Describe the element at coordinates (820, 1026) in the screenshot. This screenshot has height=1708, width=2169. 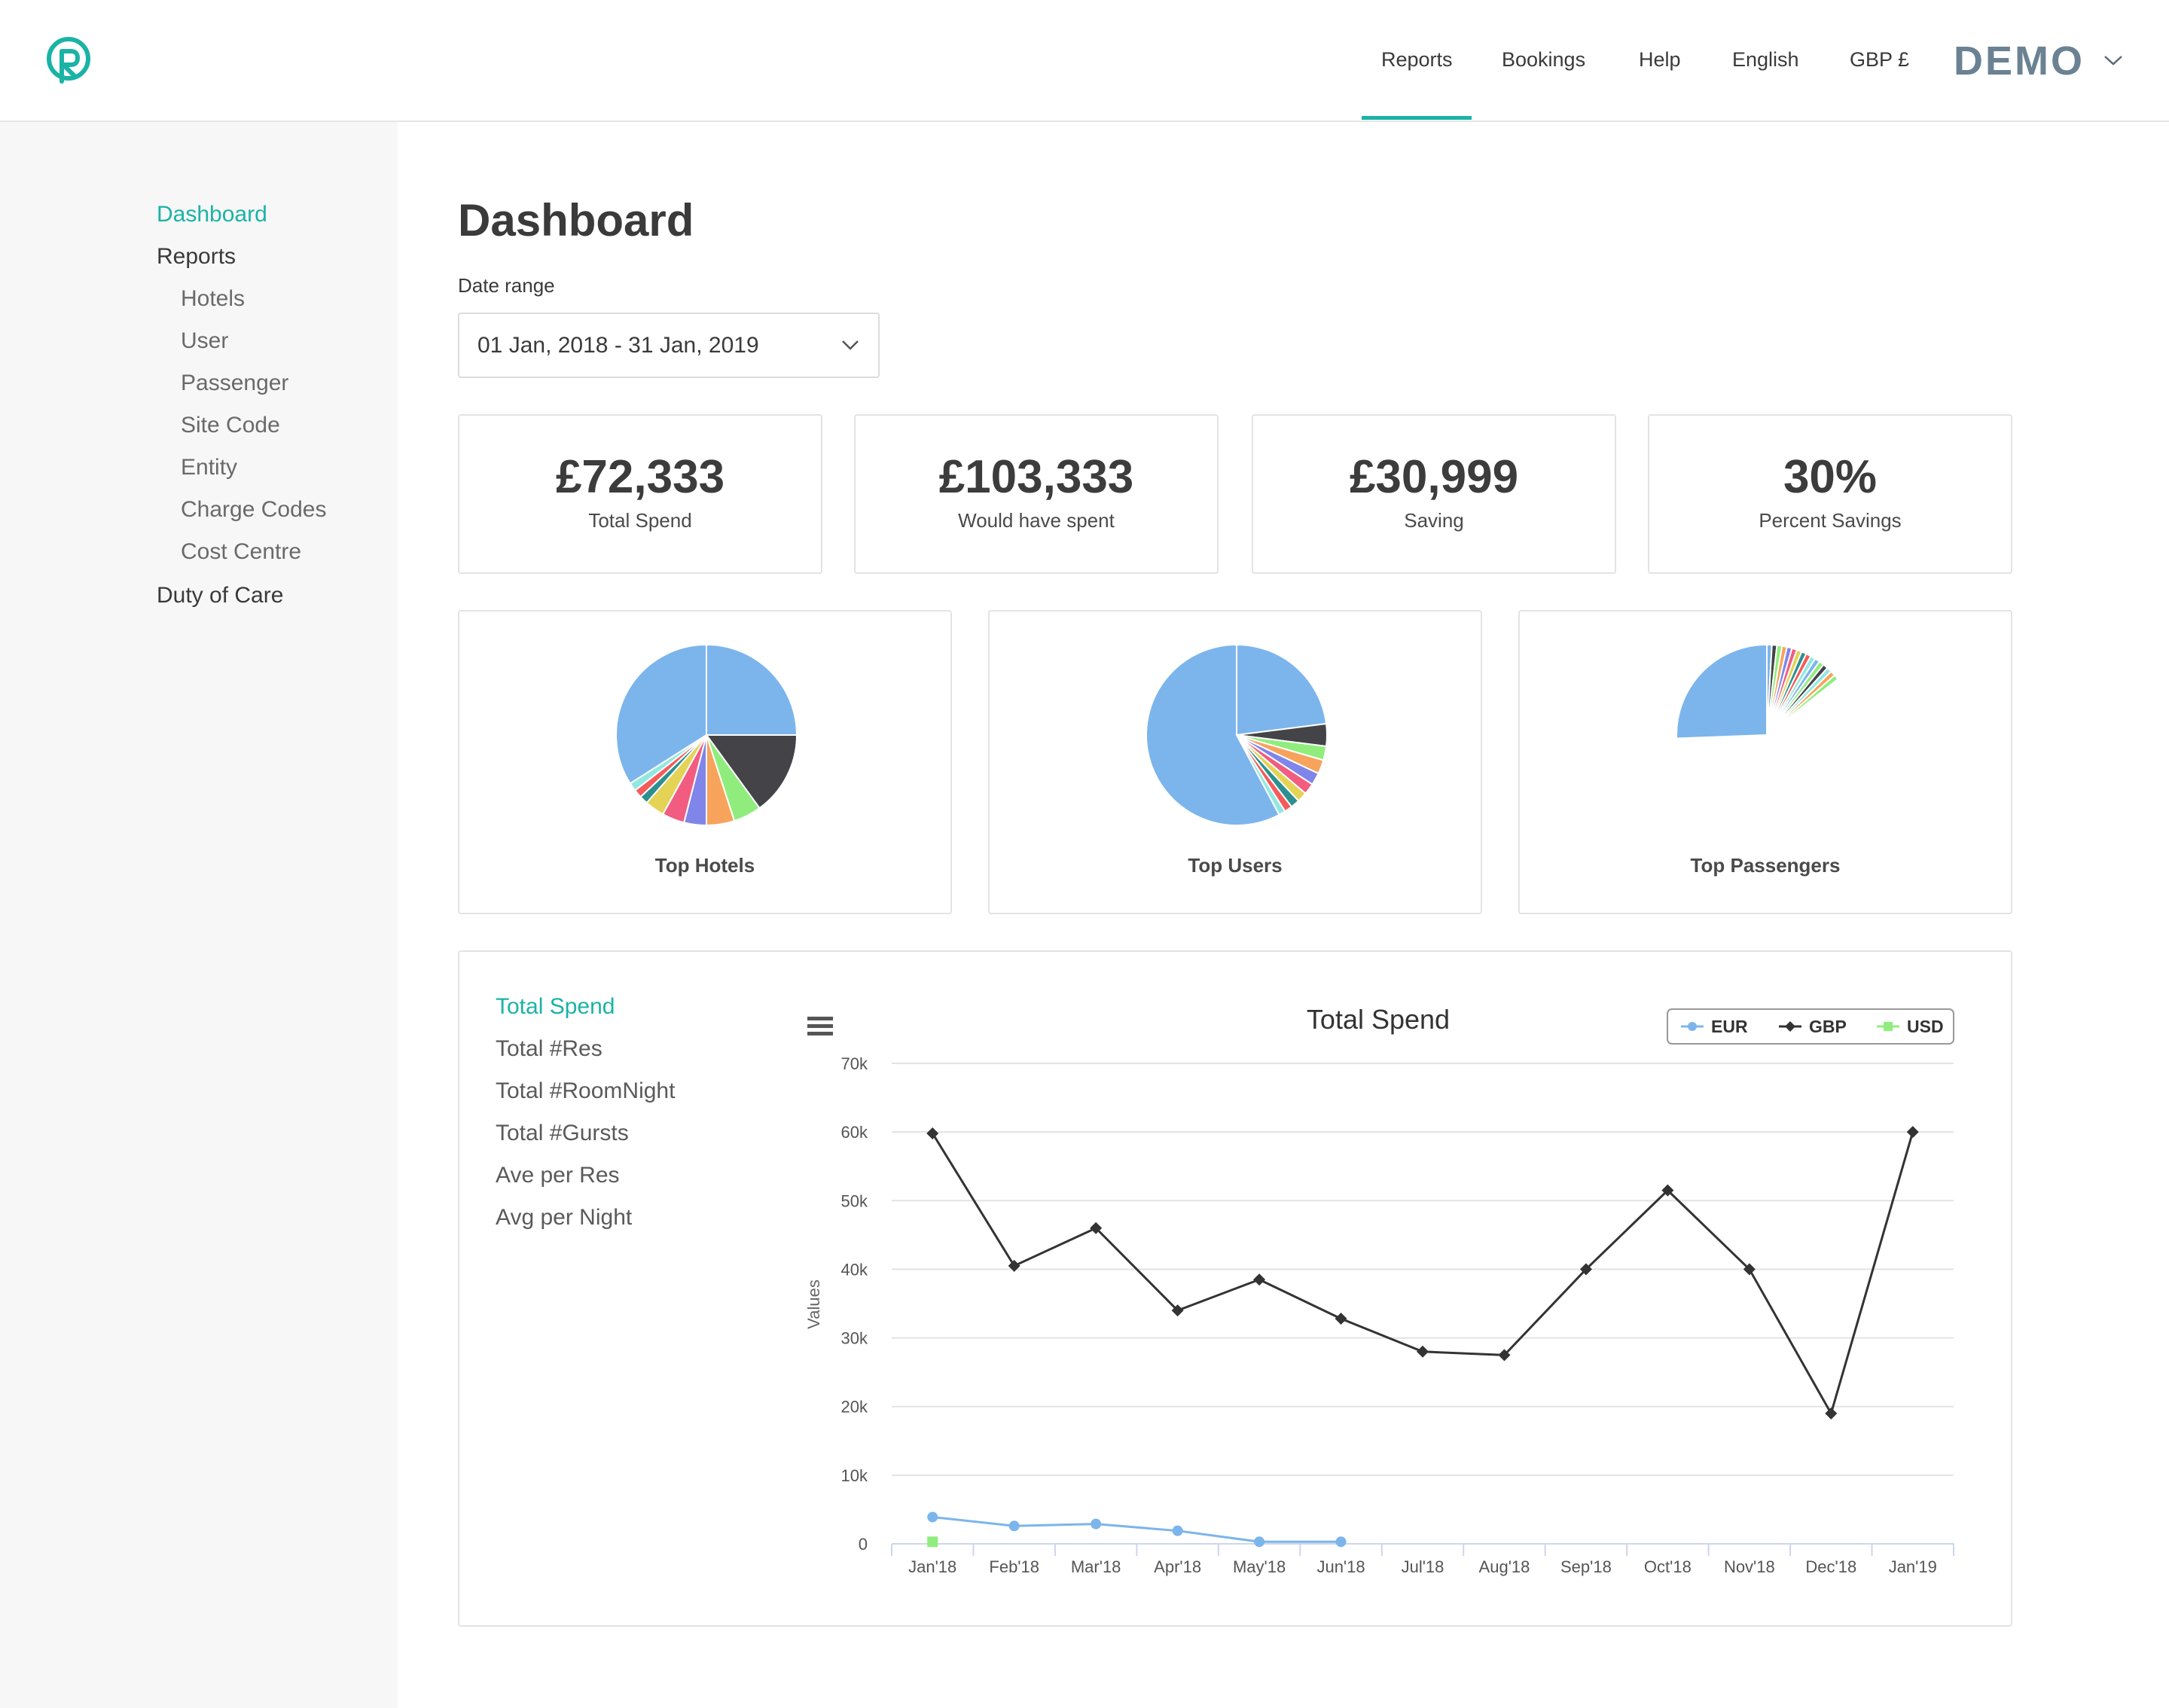
I see `menu-icon` at that location.